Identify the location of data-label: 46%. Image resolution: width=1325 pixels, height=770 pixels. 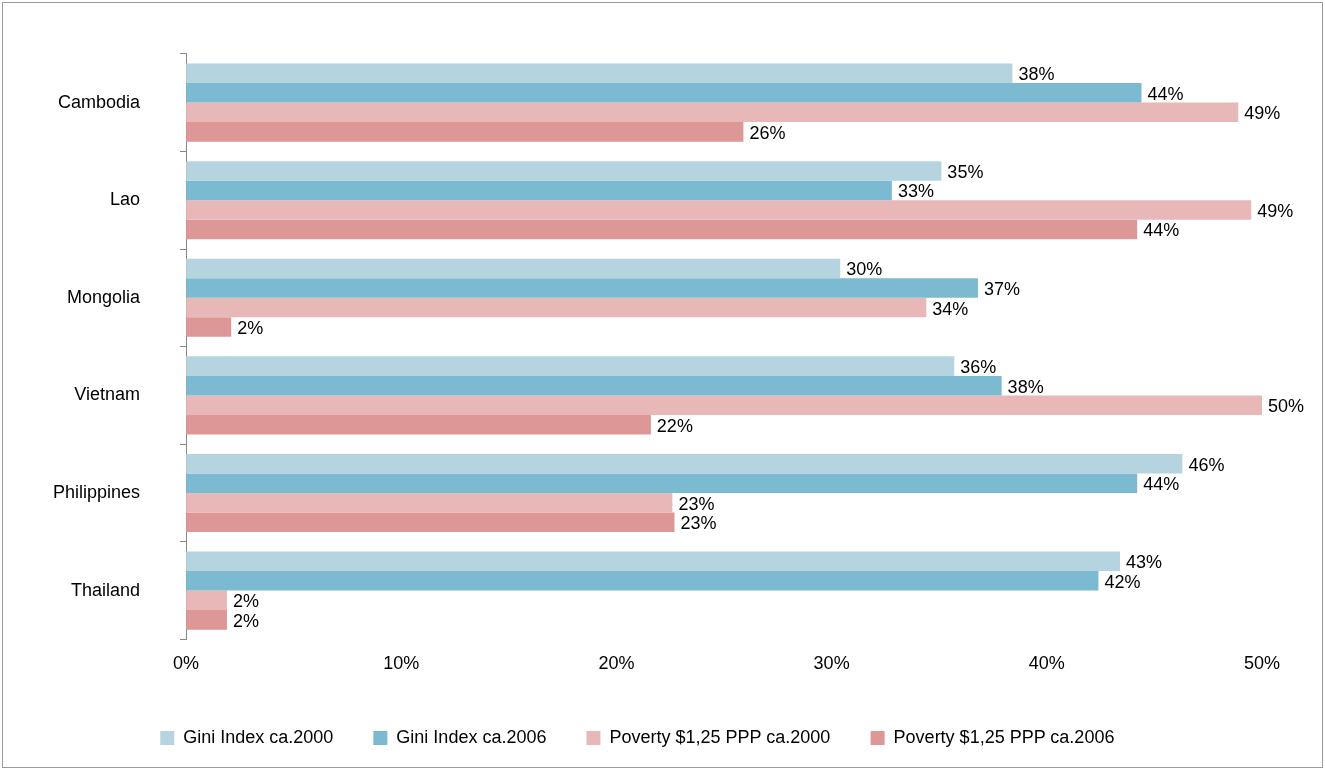
(1206, 464).